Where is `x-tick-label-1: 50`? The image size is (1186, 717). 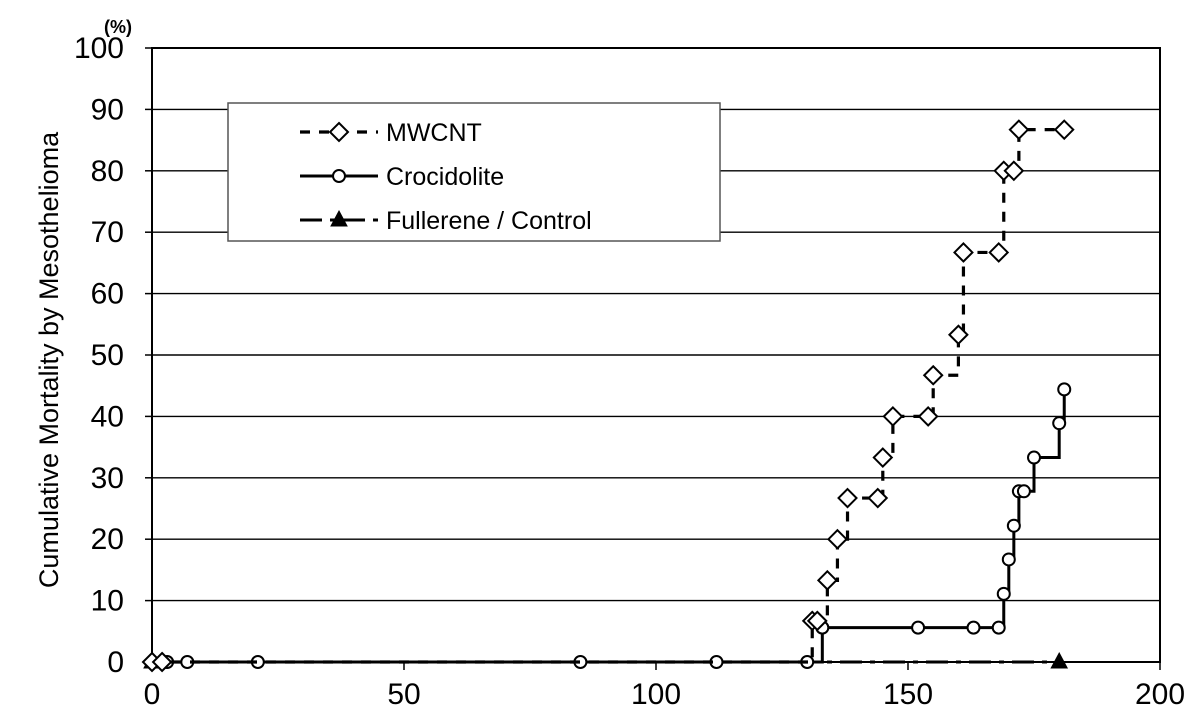 x-tick-label-1: 50 is located at coordinates (403, 694).